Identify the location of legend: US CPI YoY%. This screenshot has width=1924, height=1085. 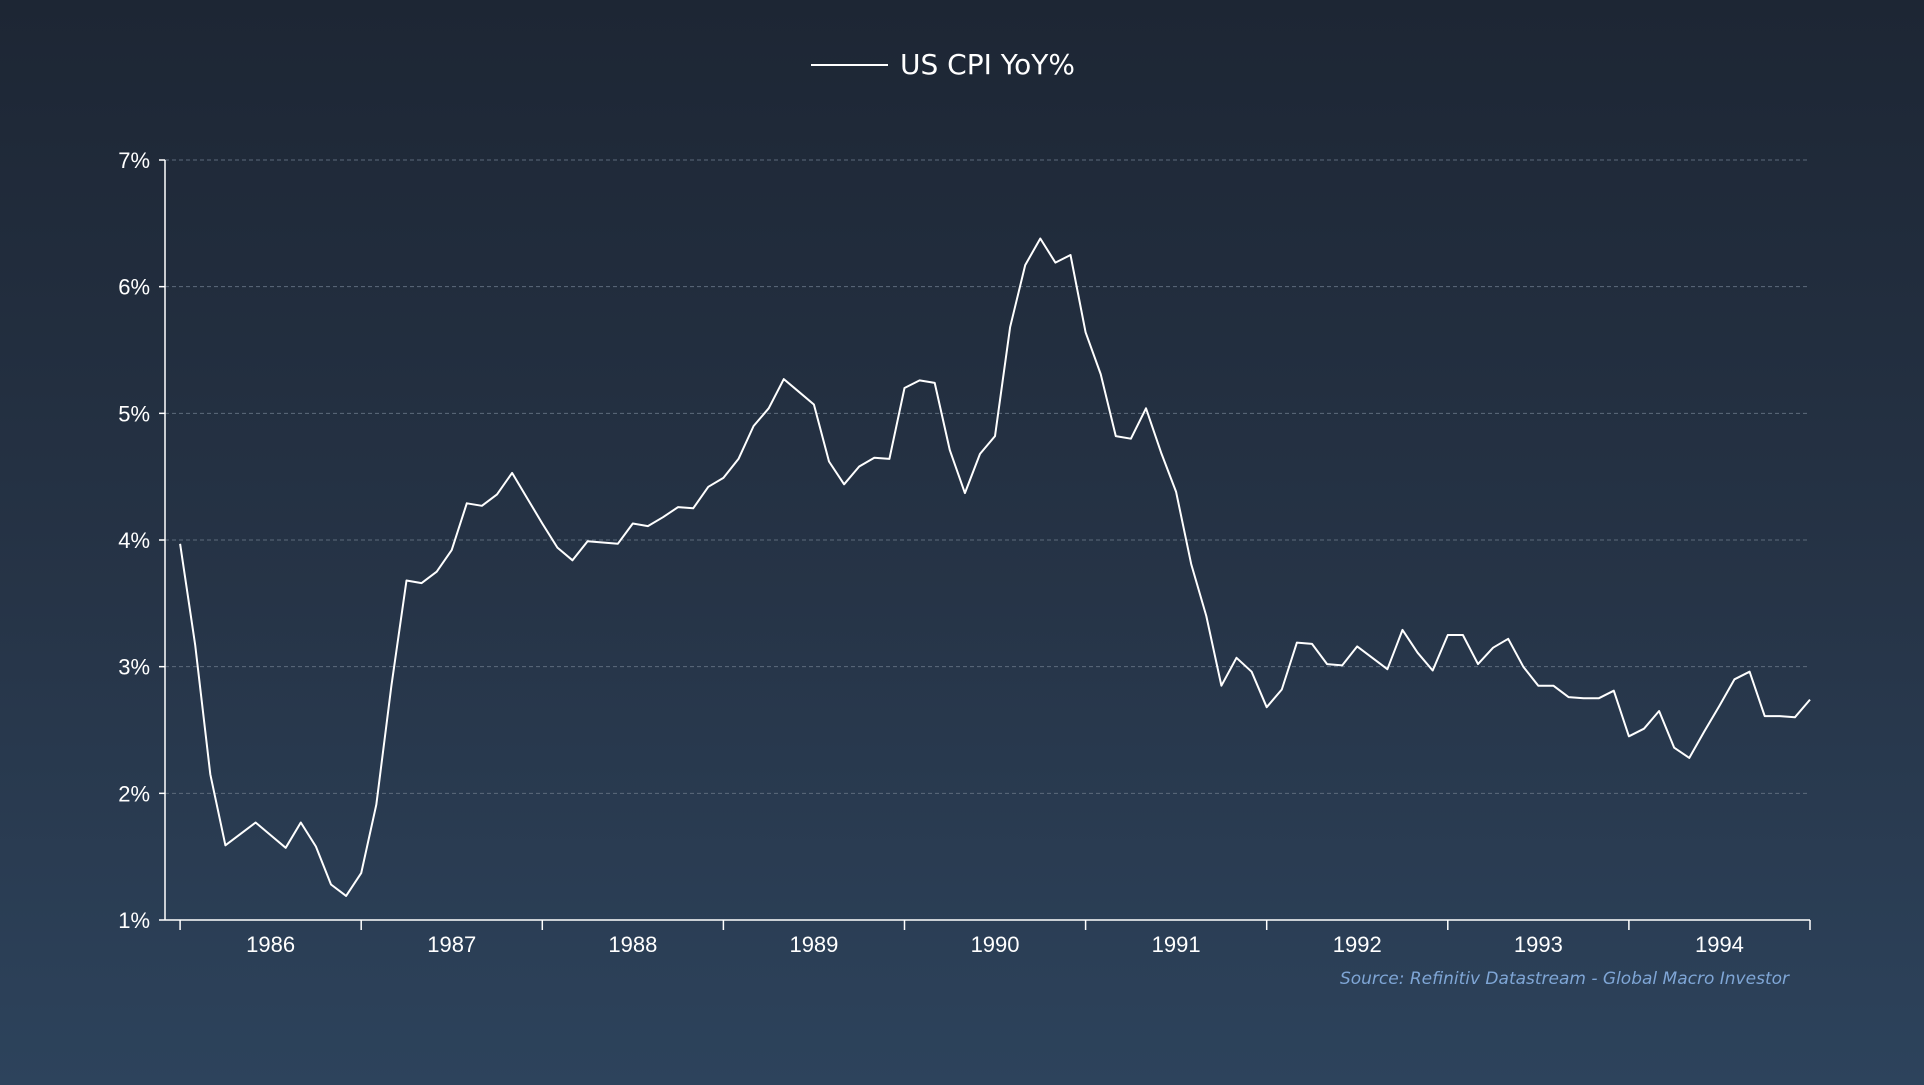
(943, 64).